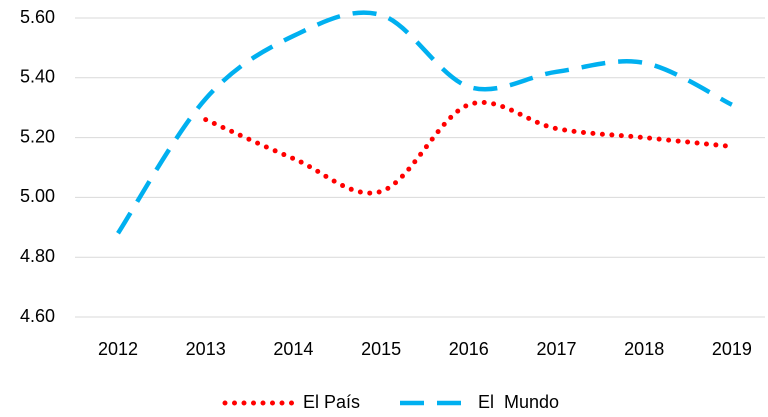 This screenshot has height=417, width=768. Describe the element at coordinates (518, 402) in the screenshot. I see `legend-label: El Mundo` at that location.